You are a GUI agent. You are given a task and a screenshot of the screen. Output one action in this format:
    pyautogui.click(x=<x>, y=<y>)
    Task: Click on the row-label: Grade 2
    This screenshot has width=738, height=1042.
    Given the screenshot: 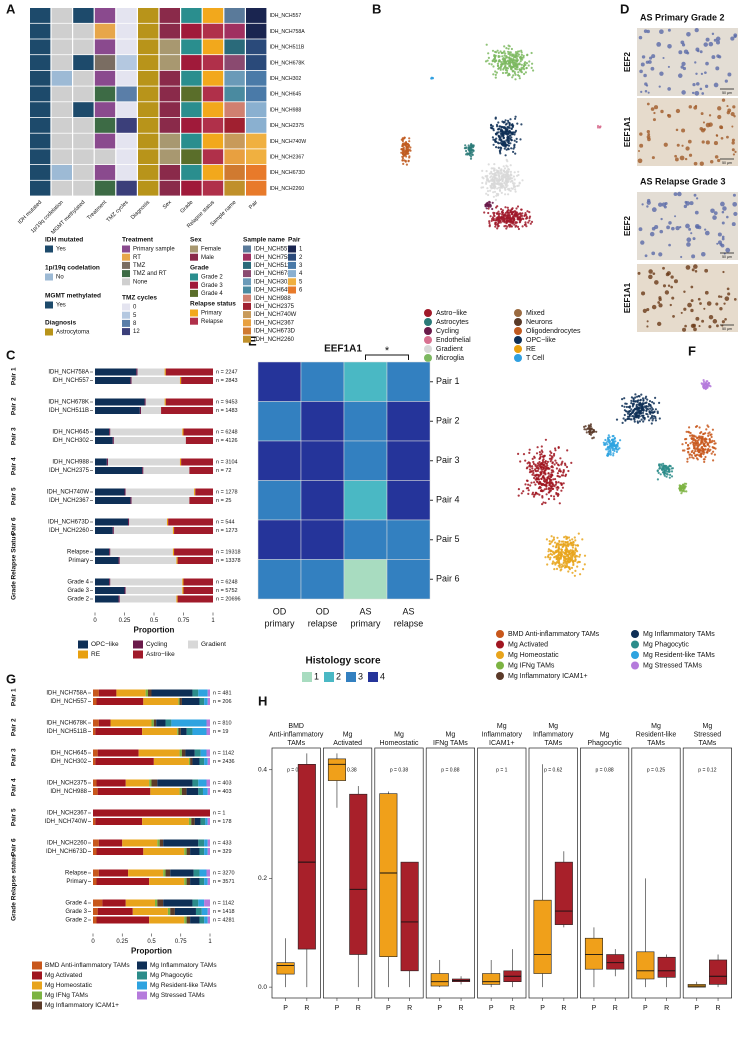 What is the action you would take?
    pyautogui.click(x=78, y=600)
    